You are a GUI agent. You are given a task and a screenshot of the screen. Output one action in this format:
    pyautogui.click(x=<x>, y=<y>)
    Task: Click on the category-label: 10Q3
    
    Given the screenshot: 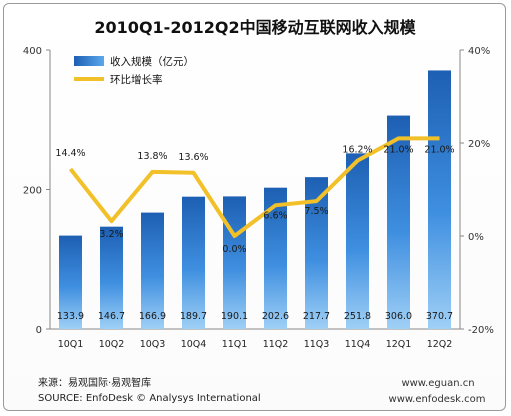 What is the action you would take?
    pyautogui.click(x=153, y=344)
    